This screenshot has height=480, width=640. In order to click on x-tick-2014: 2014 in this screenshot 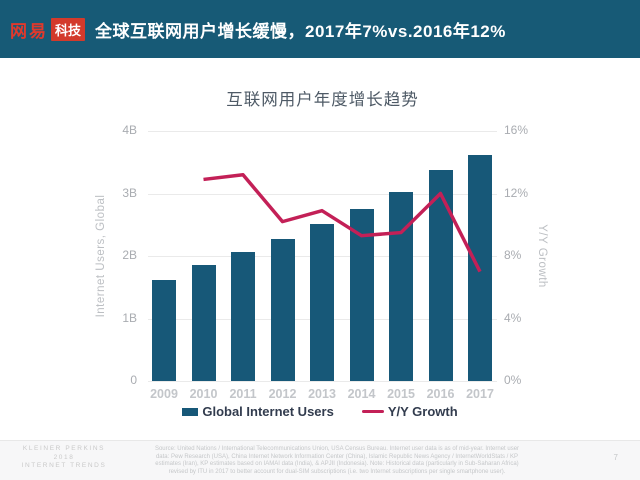, I will do `click(361, 394)`.